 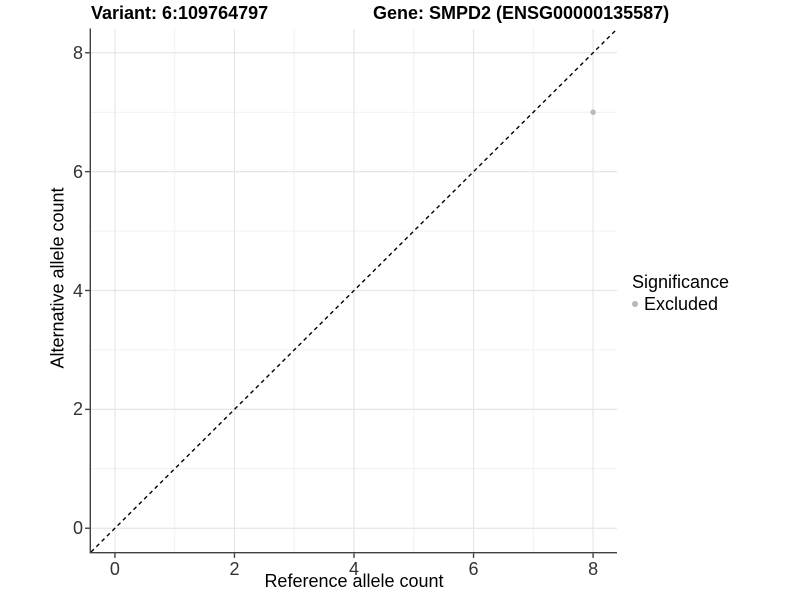 I want to click on data-point-excluded, so click(x=593, y=112).